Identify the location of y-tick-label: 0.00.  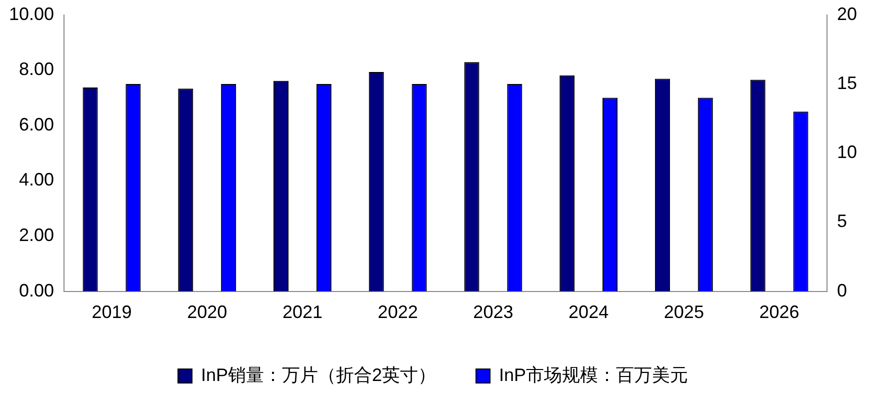
(36, 290).